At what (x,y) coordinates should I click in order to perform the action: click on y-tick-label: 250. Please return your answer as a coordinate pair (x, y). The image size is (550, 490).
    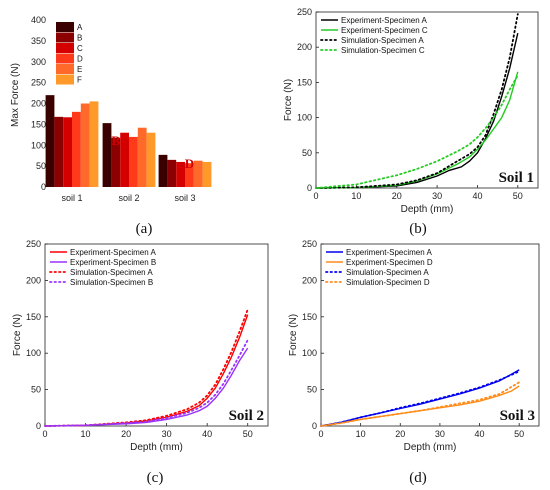
    Looking at the image, I should click on (304, 12).